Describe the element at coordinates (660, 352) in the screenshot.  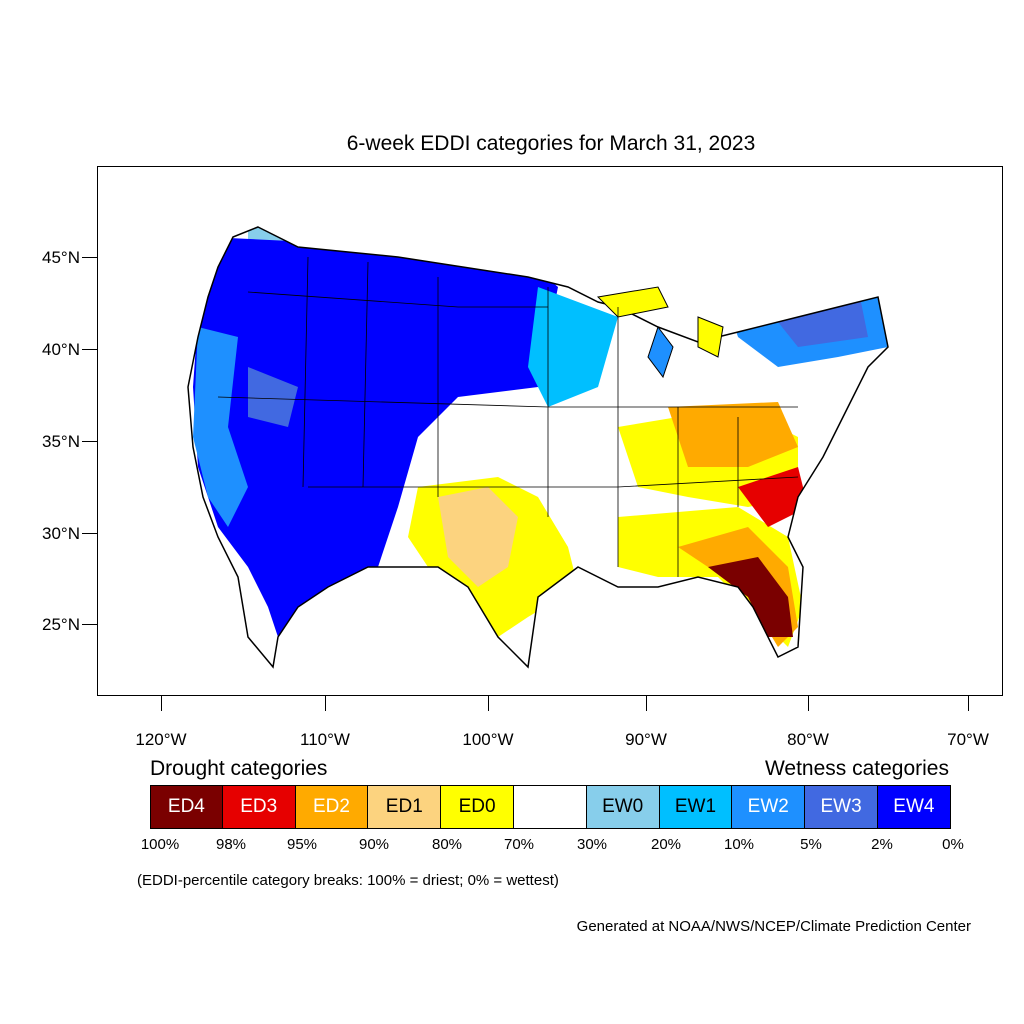
I see `lake-michigan` at that location.